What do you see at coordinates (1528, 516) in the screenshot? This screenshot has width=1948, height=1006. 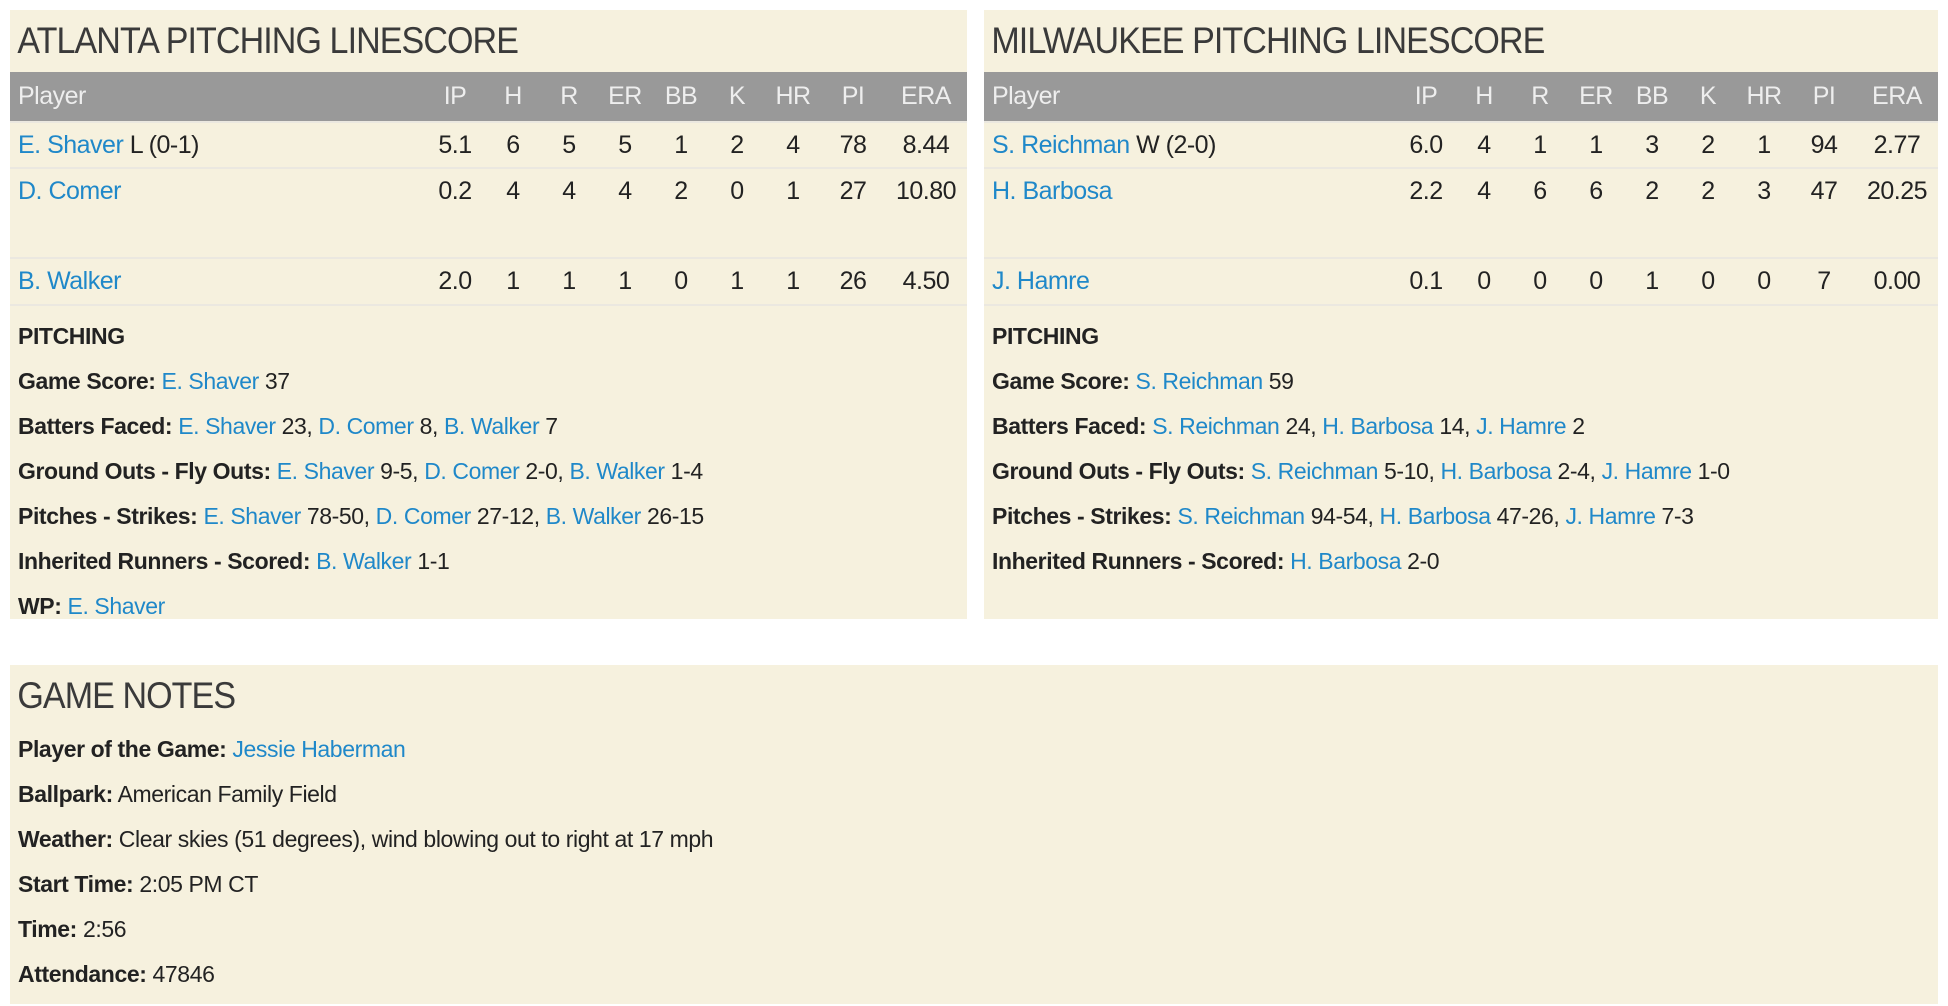 I see `pitching-value: 47-26,` at bounding box center [1528, 516].